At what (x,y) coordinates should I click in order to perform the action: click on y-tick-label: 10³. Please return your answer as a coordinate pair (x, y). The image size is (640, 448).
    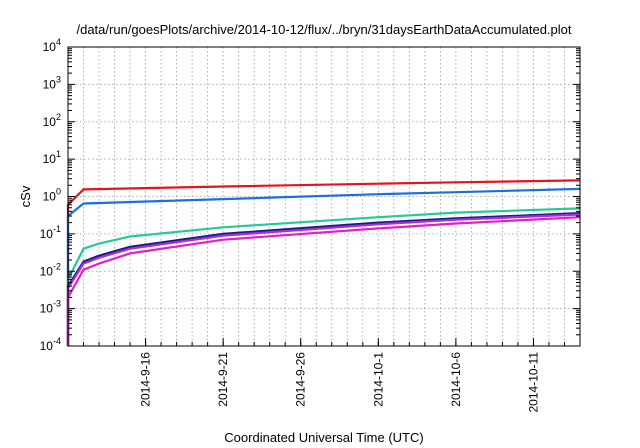
    Looking at the image, I should click on (52, 82).